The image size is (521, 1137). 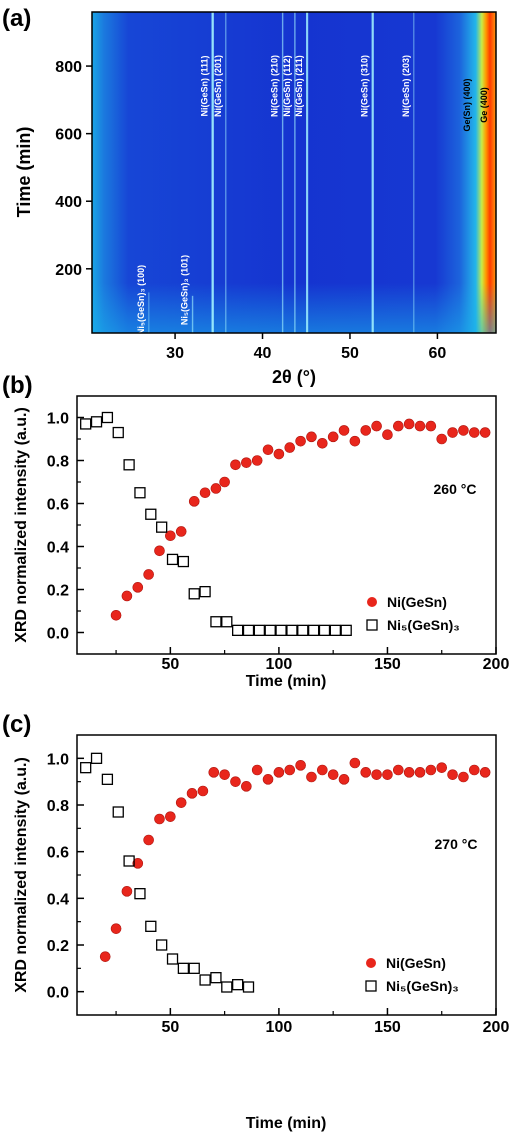 What do you see at coordinates (141, 300) in the screenshot?
I see `peak-label: Ni₅(GeSn)₃ (100)` at bounding box center [141, 300].